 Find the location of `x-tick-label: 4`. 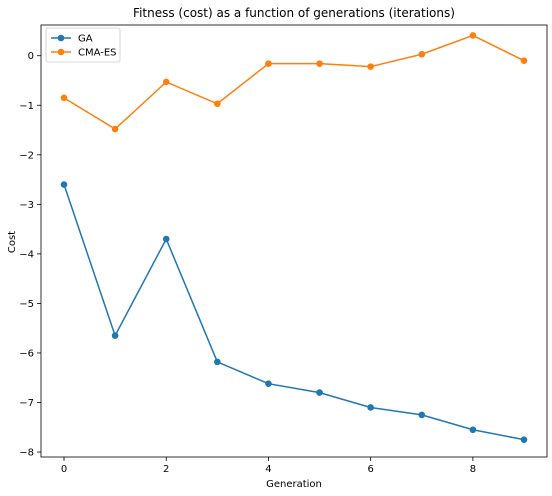

x-tick-label: 4 is located at coordinates (268, 469).